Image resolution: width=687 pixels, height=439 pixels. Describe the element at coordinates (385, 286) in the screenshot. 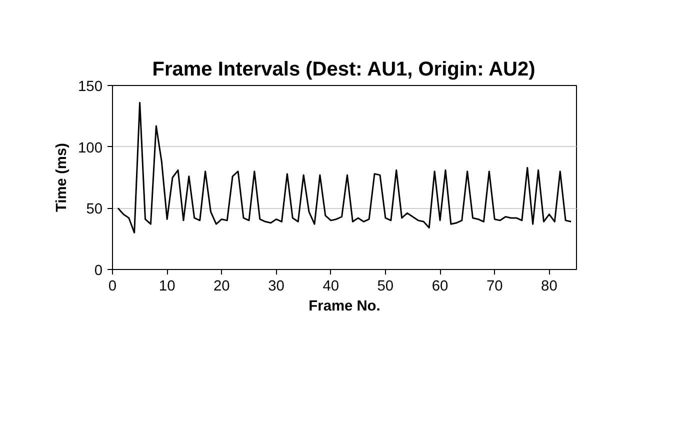

I see `x-tick-label: 50` at that location.